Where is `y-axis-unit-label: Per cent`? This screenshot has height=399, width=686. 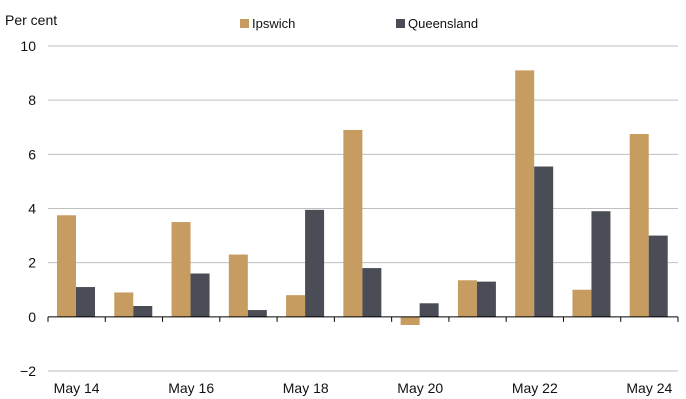
y-axis-unit-label: Per cent is located at coordinates (31, 20).